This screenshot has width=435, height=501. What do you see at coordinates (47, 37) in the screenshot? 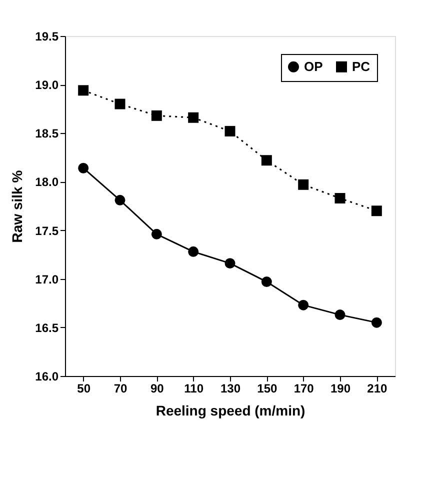
I see `y-tick-label: 19.5` at bounding box center [47, 37].